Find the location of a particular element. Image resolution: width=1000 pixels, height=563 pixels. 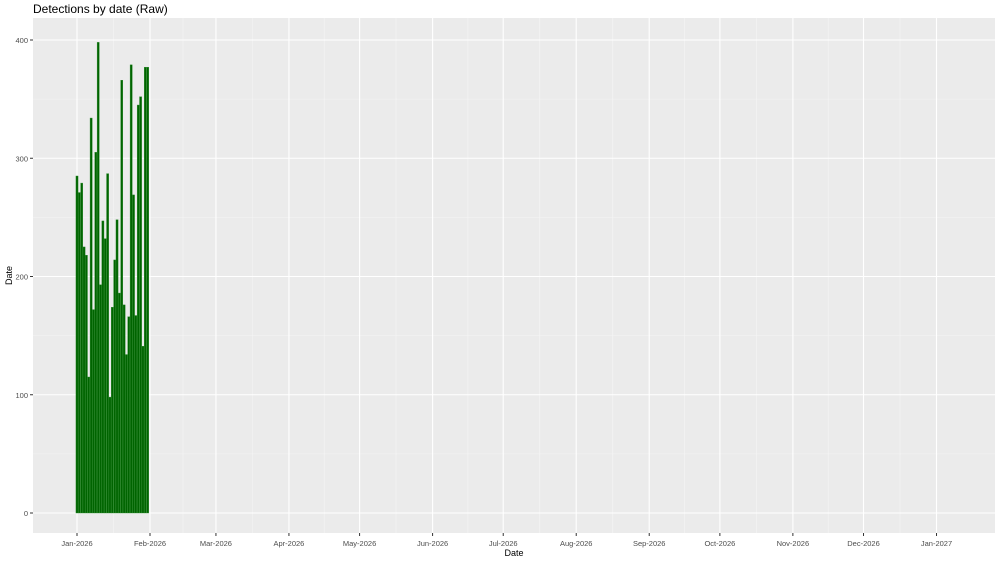

y-tick-label: 200 is located at coordinates (21, 277).